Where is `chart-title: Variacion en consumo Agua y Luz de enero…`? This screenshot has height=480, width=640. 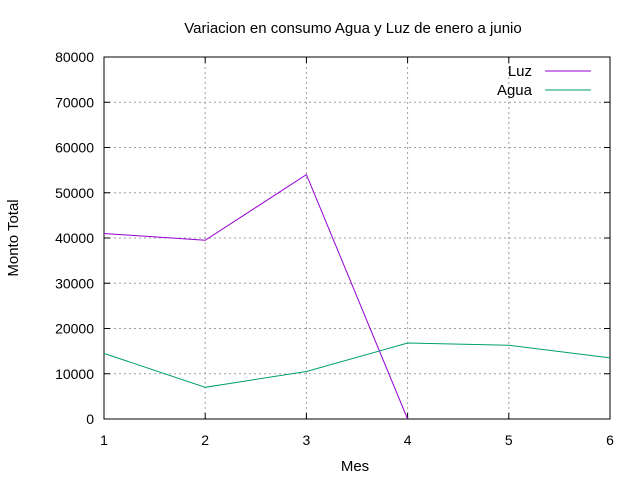
chart-title: Variacion en consumo Agua y Luz de enero… is located at coordinates (352, 28).